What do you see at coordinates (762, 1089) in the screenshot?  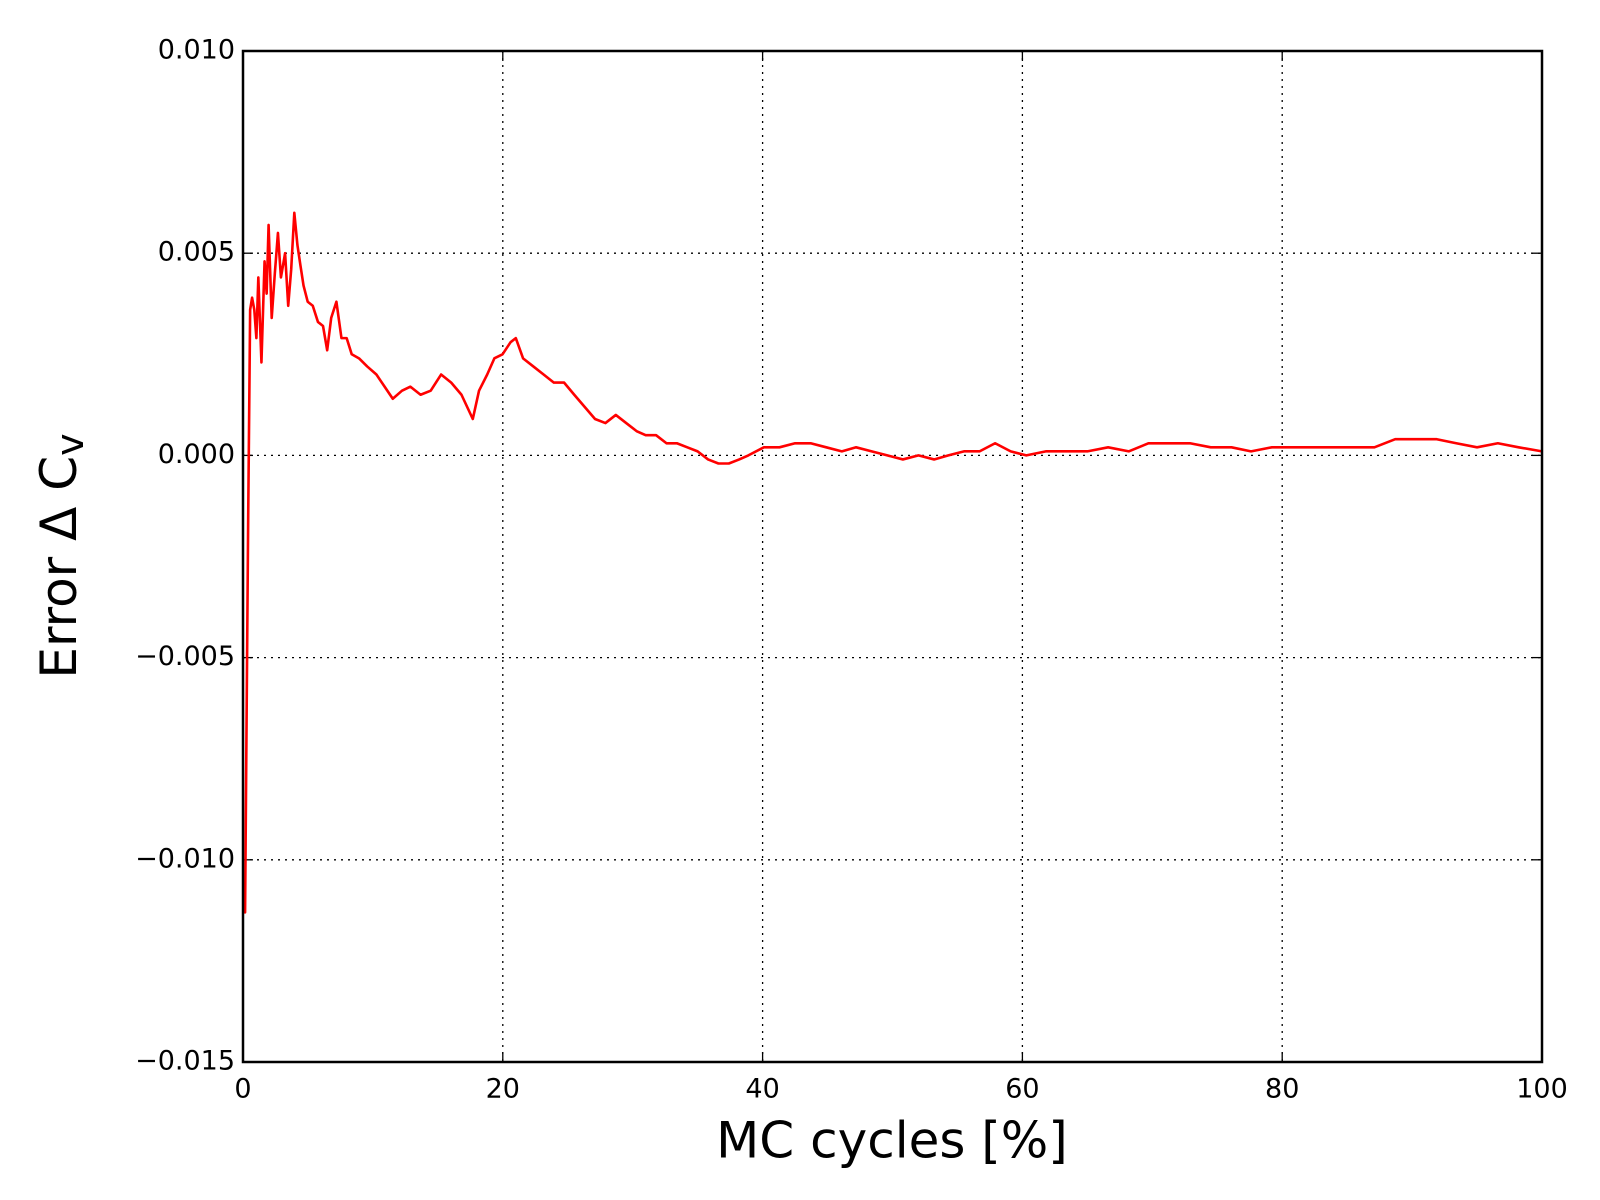 I see `x-tick-label: 40` at bounding box center [762, 1089].